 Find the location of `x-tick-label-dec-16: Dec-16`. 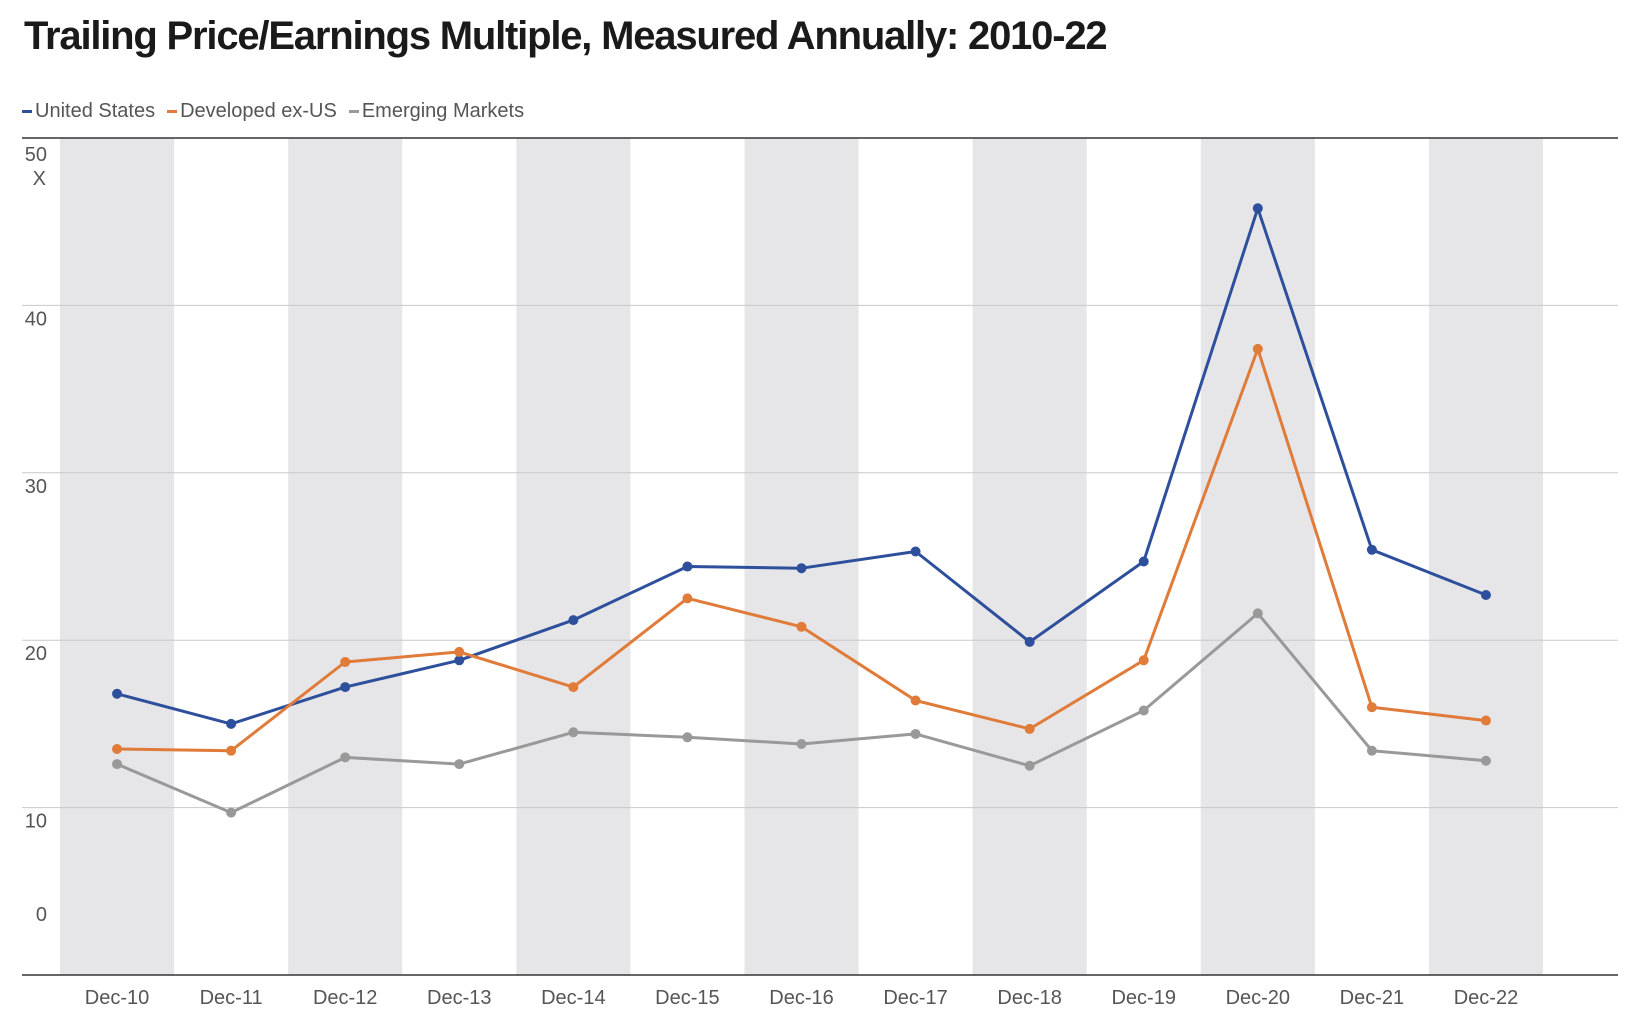

x-tick-label-dec-16: Dec-16 is located at coordinates (801, 998).